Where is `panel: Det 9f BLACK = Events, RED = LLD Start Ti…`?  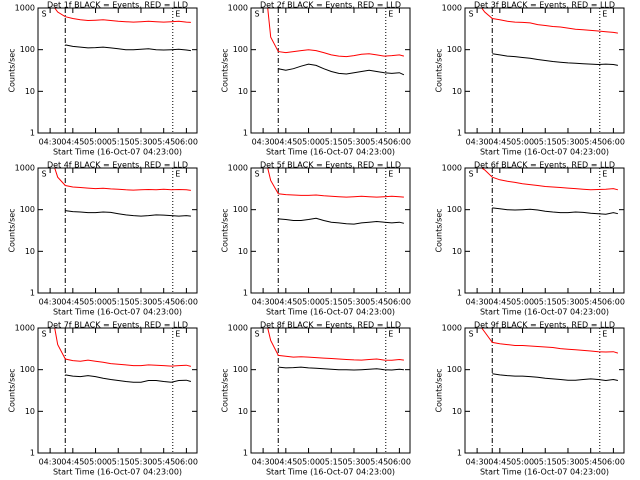
panel: Det 9f BLACK = Events, RED = LLD Start Ti… is located at coordinates (530, 399).